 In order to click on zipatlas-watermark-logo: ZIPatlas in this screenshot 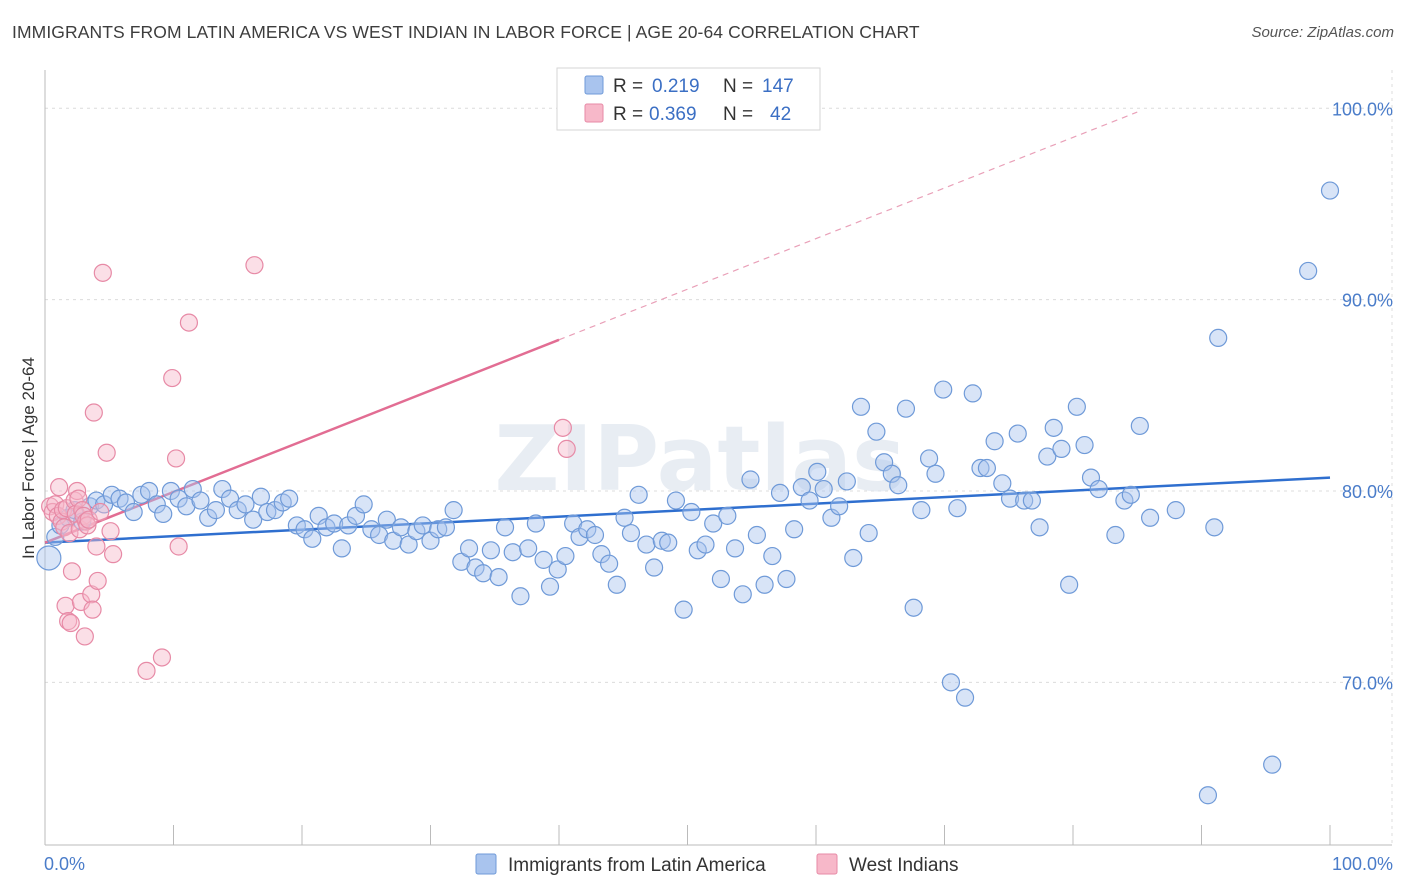, I will do `click(699, 459)`.